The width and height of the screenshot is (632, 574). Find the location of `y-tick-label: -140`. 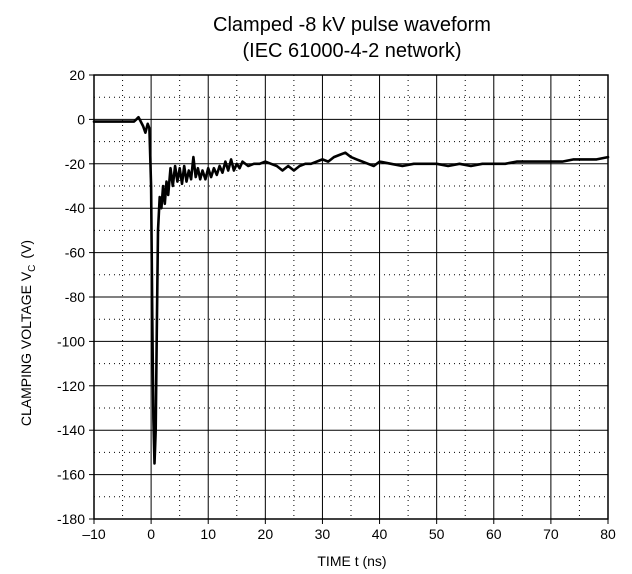

y-tick-label: -140 is located at coordinates (71, 430).